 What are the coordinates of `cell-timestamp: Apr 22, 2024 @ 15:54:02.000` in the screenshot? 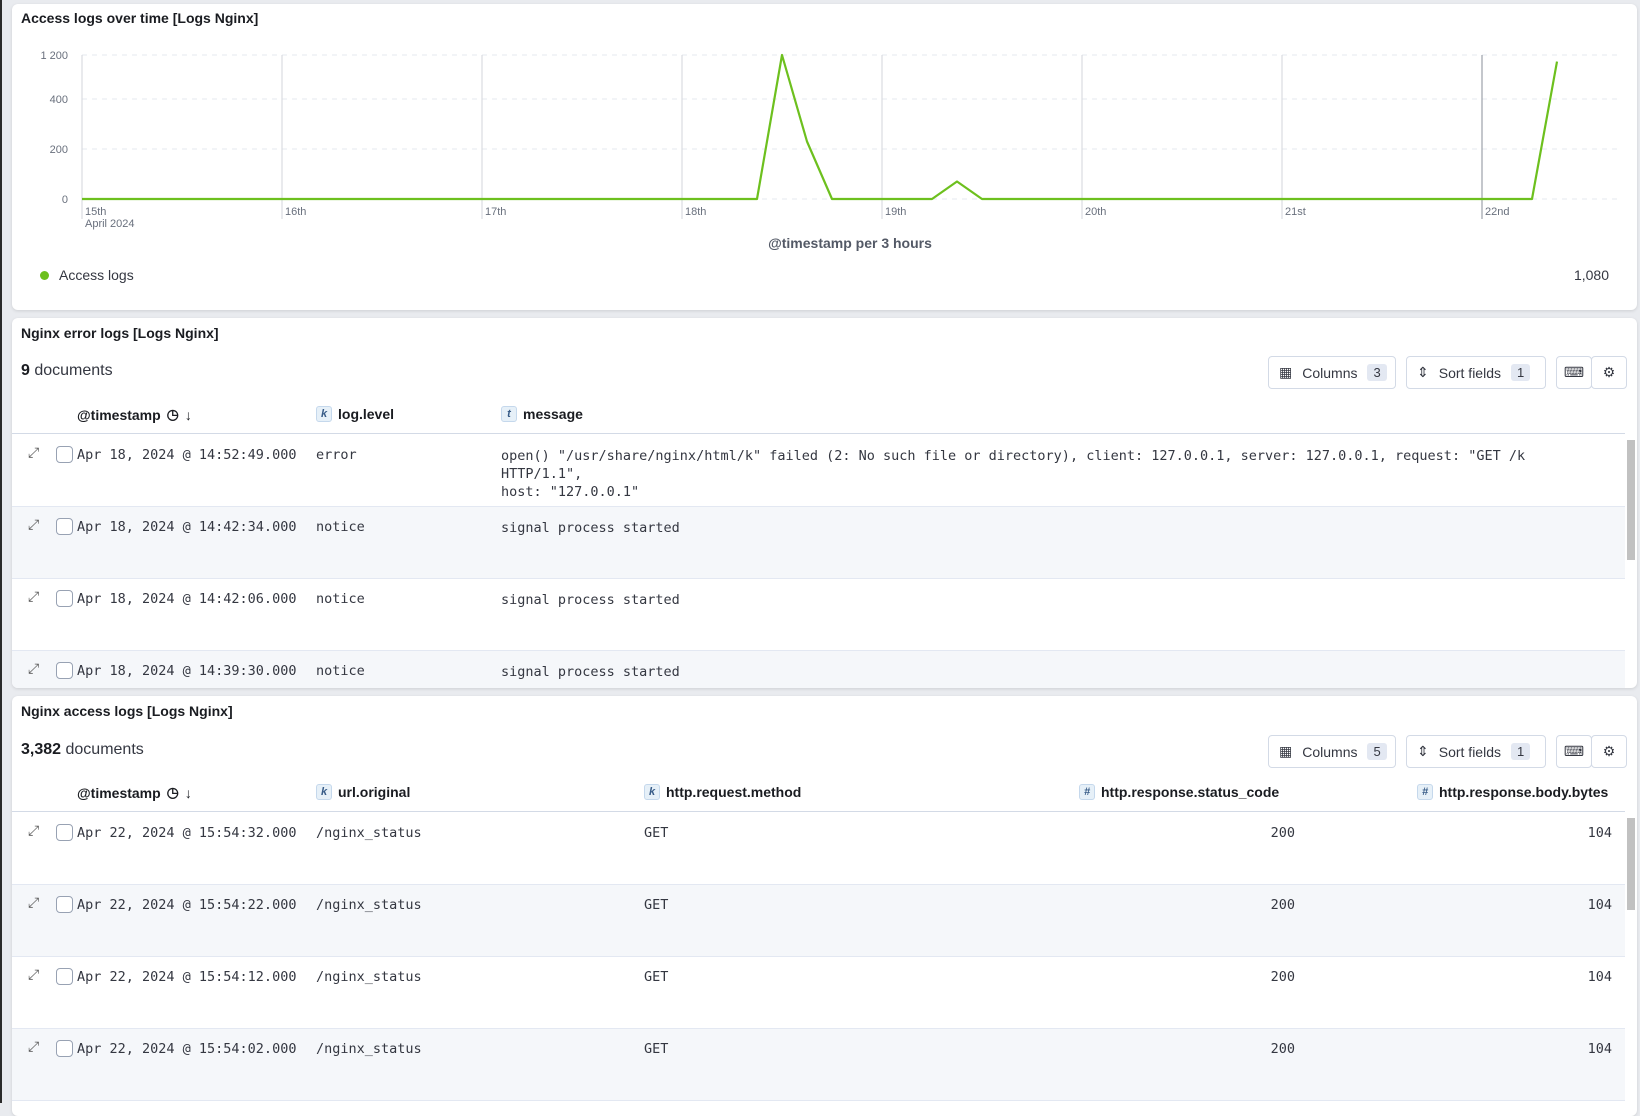 It's located at (186, 1049).